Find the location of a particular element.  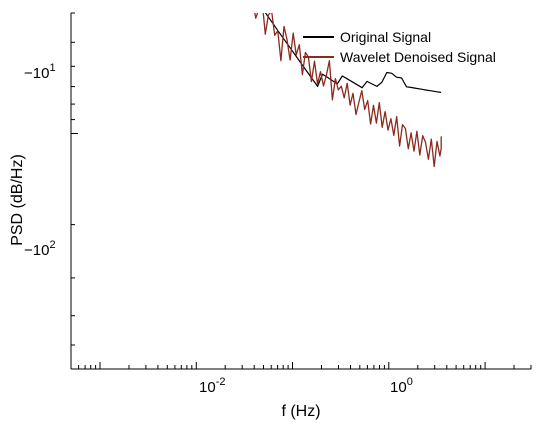

y-axis-label: PSD (dB/Hz) is located at coordinates (17, 200).